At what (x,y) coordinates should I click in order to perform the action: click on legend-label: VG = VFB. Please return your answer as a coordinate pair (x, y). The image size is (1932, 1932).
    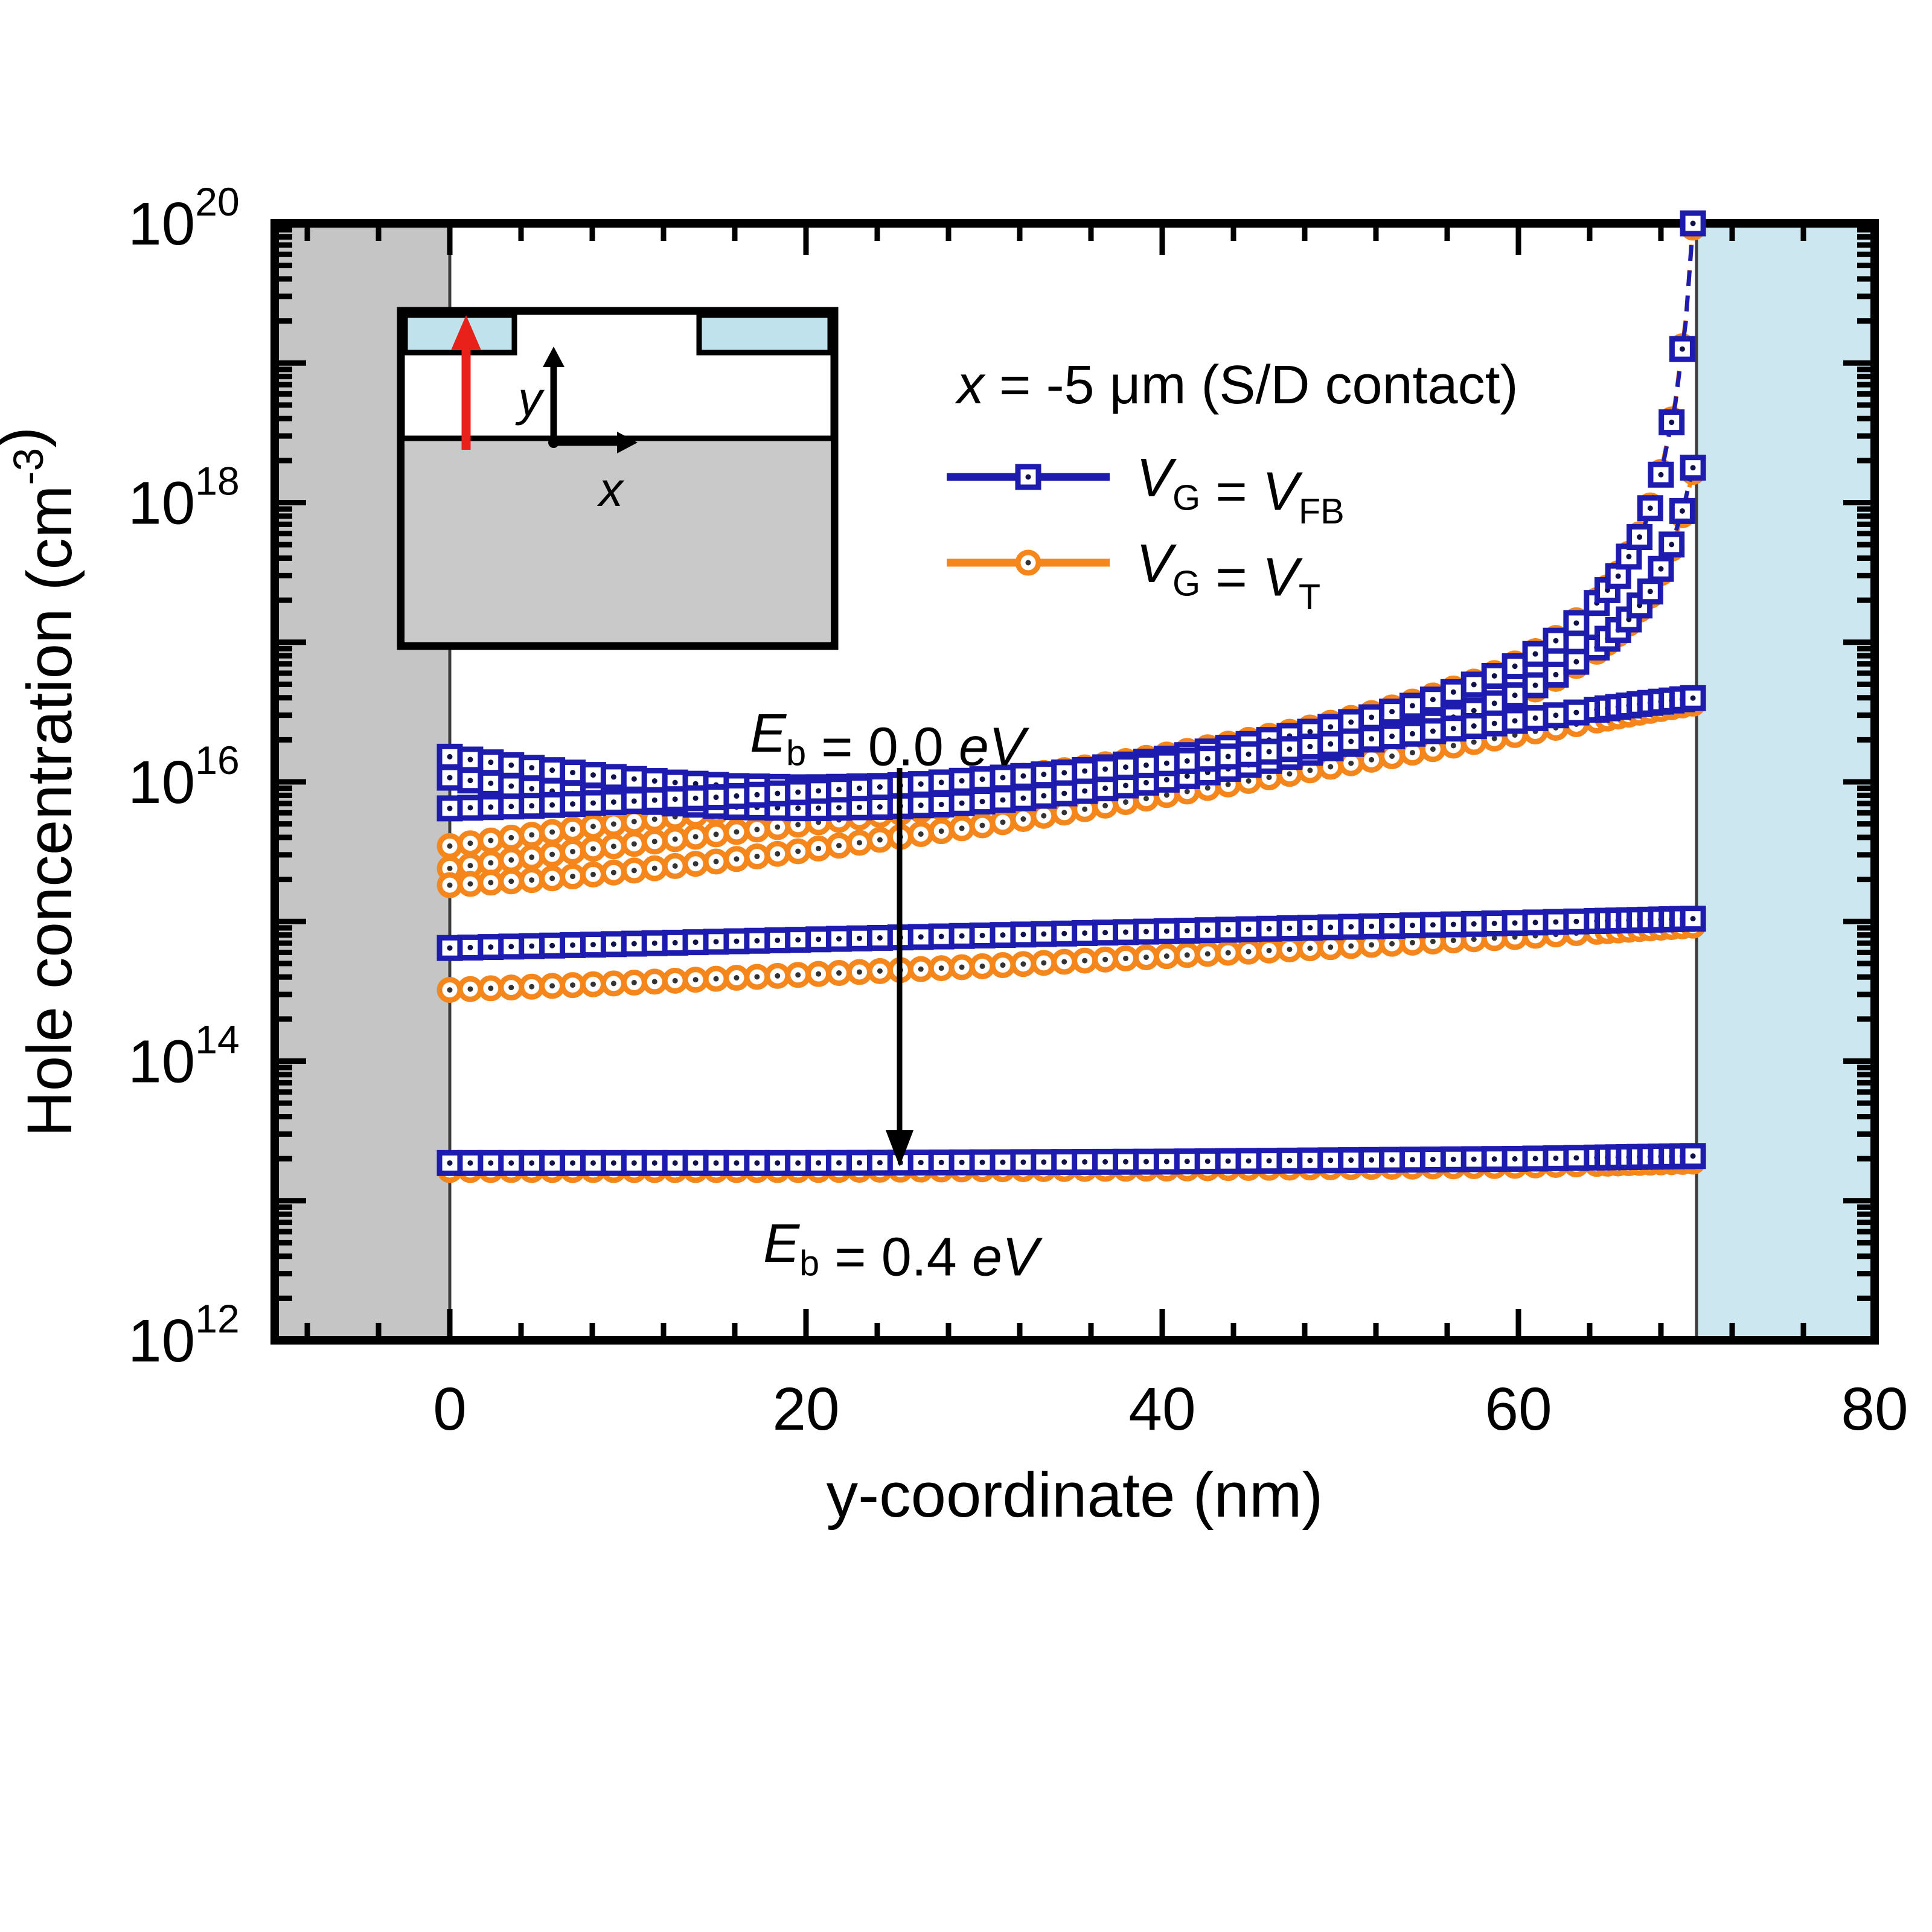
    Looking at the image, I should click on (1241, 489).